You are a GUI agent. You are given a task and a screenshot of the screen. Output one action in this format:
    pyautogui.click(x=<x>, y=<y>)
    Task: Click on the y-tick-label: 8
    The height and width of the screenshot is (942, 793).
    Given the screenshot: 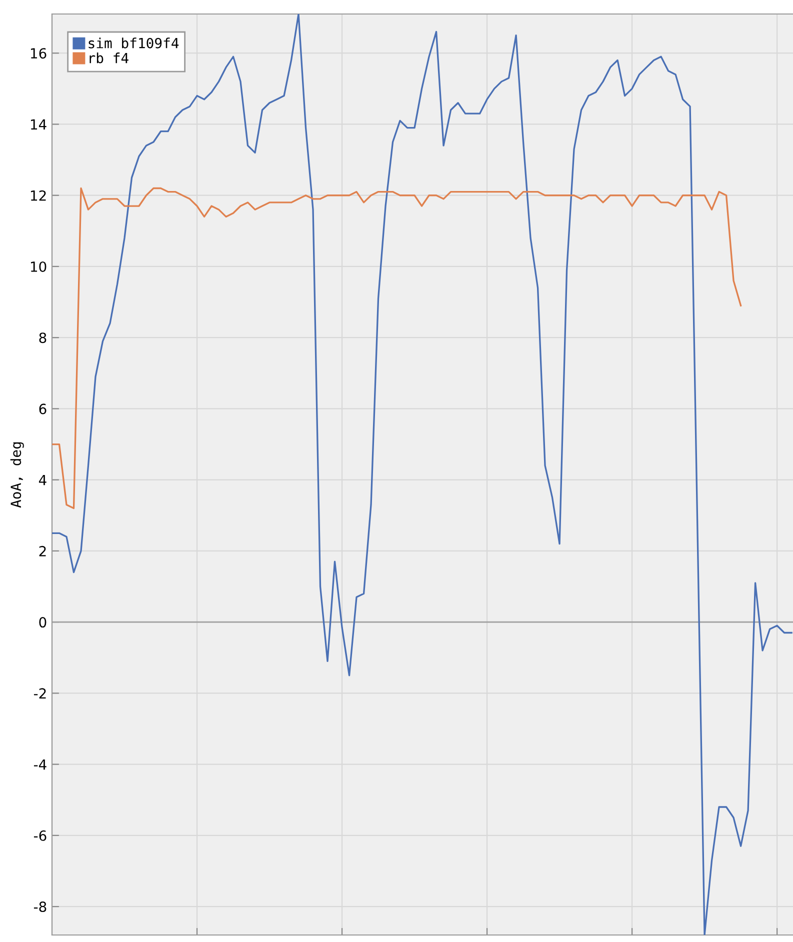 What is the action you would take?
    pyautogui.click(x=42, y=338)
    